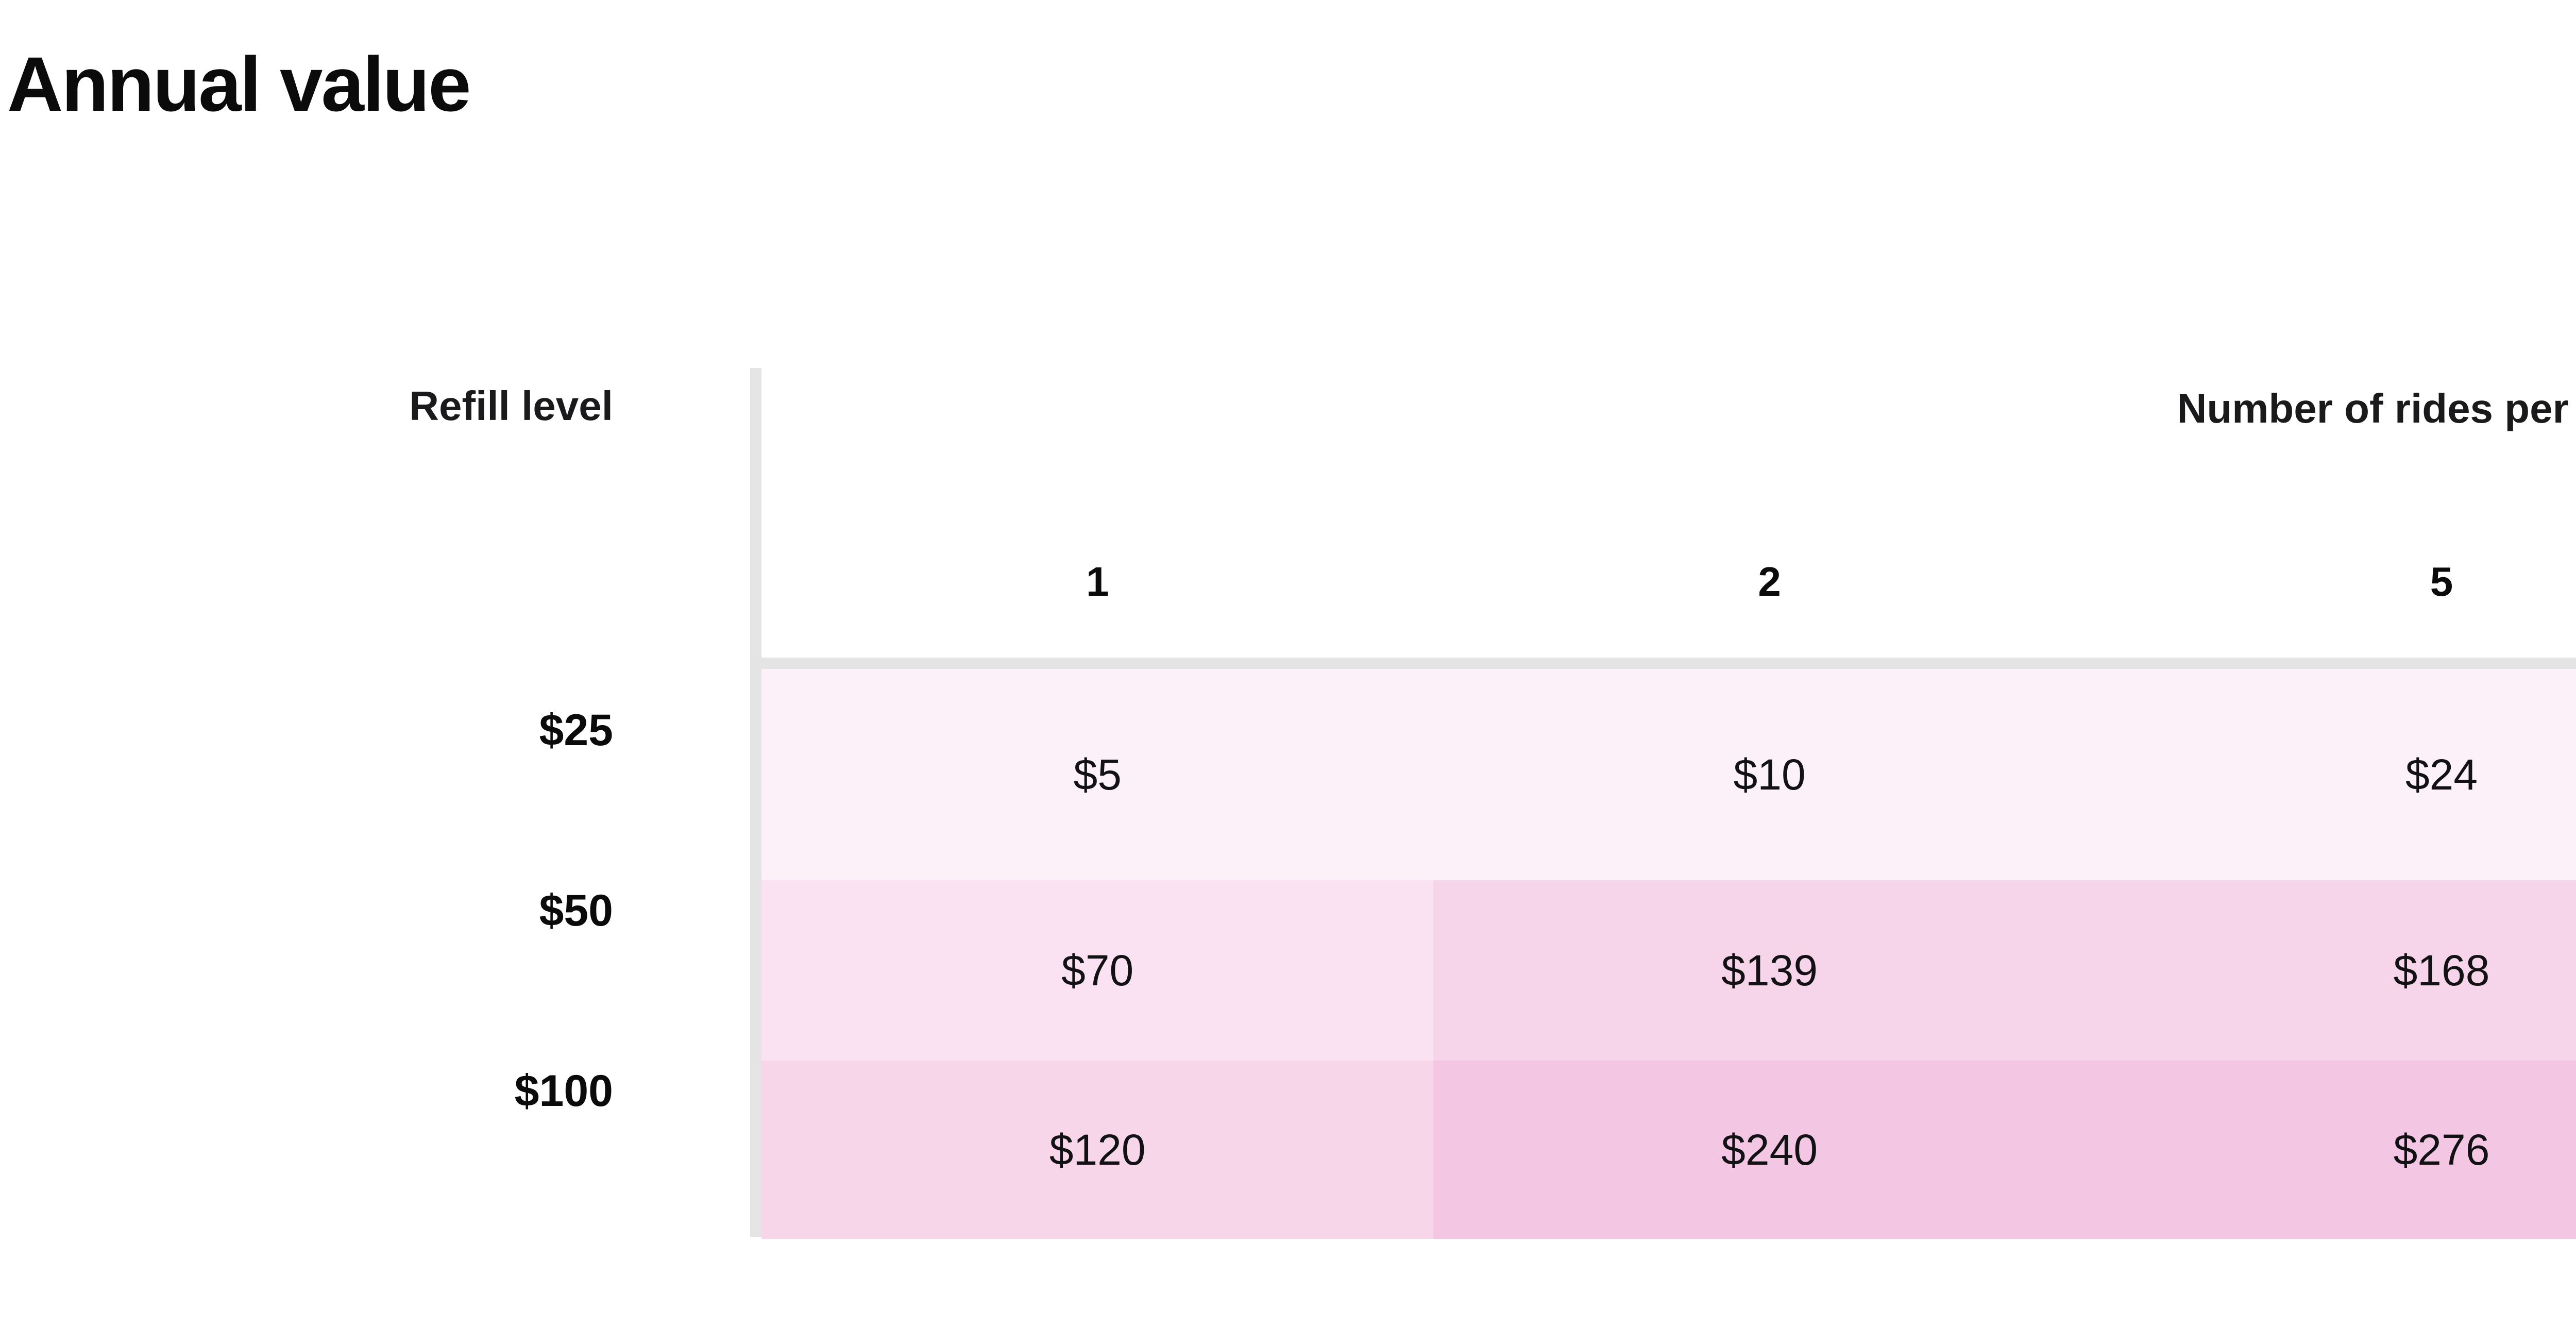 The image size is (2576, 1326). Describe the element at coordinates (576, 730) in the screenshot. I see `row-header-0: $25` at that location.